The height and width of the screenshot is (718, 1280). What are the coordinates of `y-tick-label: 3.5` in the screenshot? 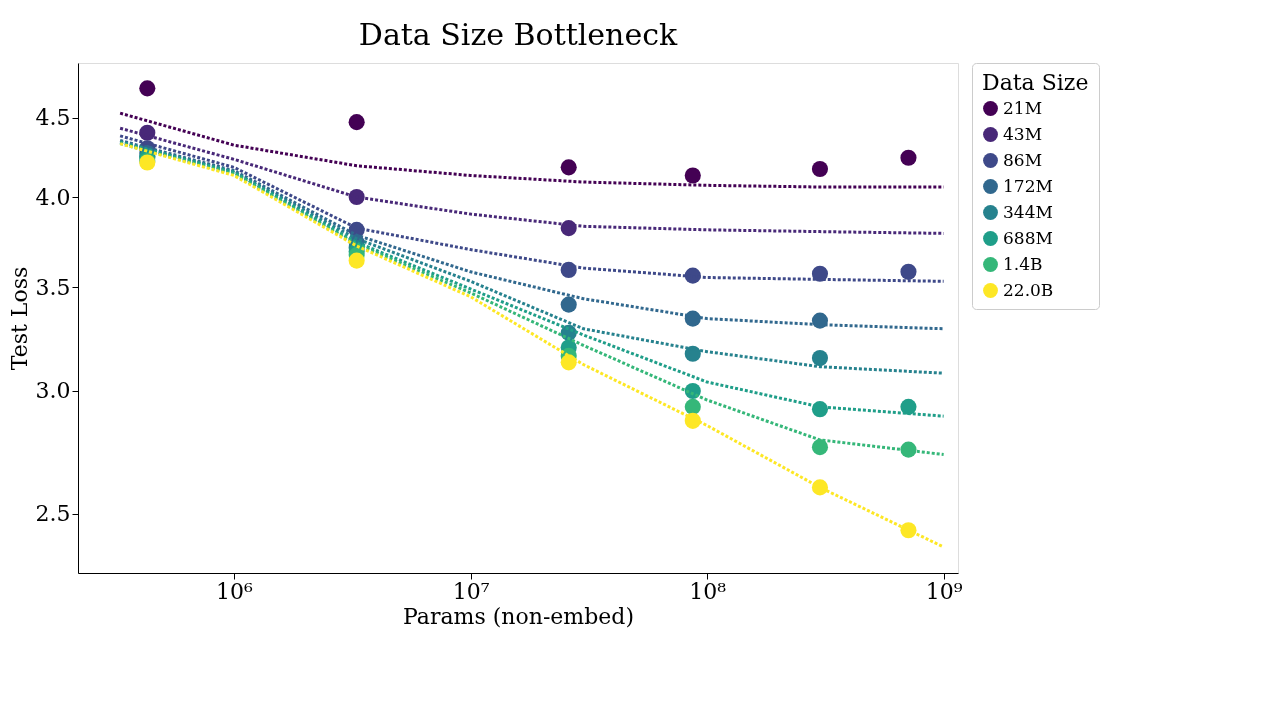 It's located at (53, 287).